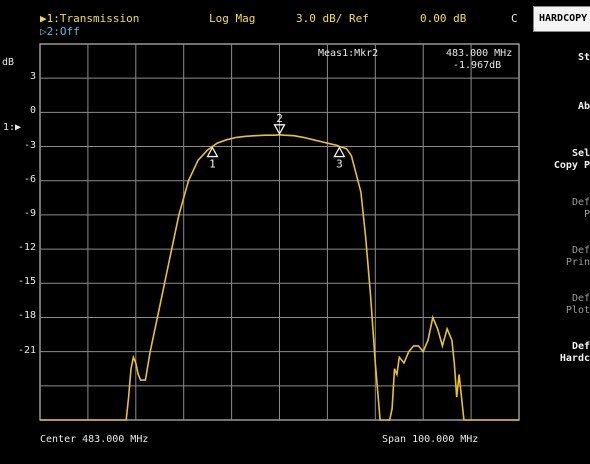 The image size is (590, 464). What do you see at coordinates (577, 304) in the screenshot?
I see `softkey-6: Def Plot` at bounding box center [577, 304].